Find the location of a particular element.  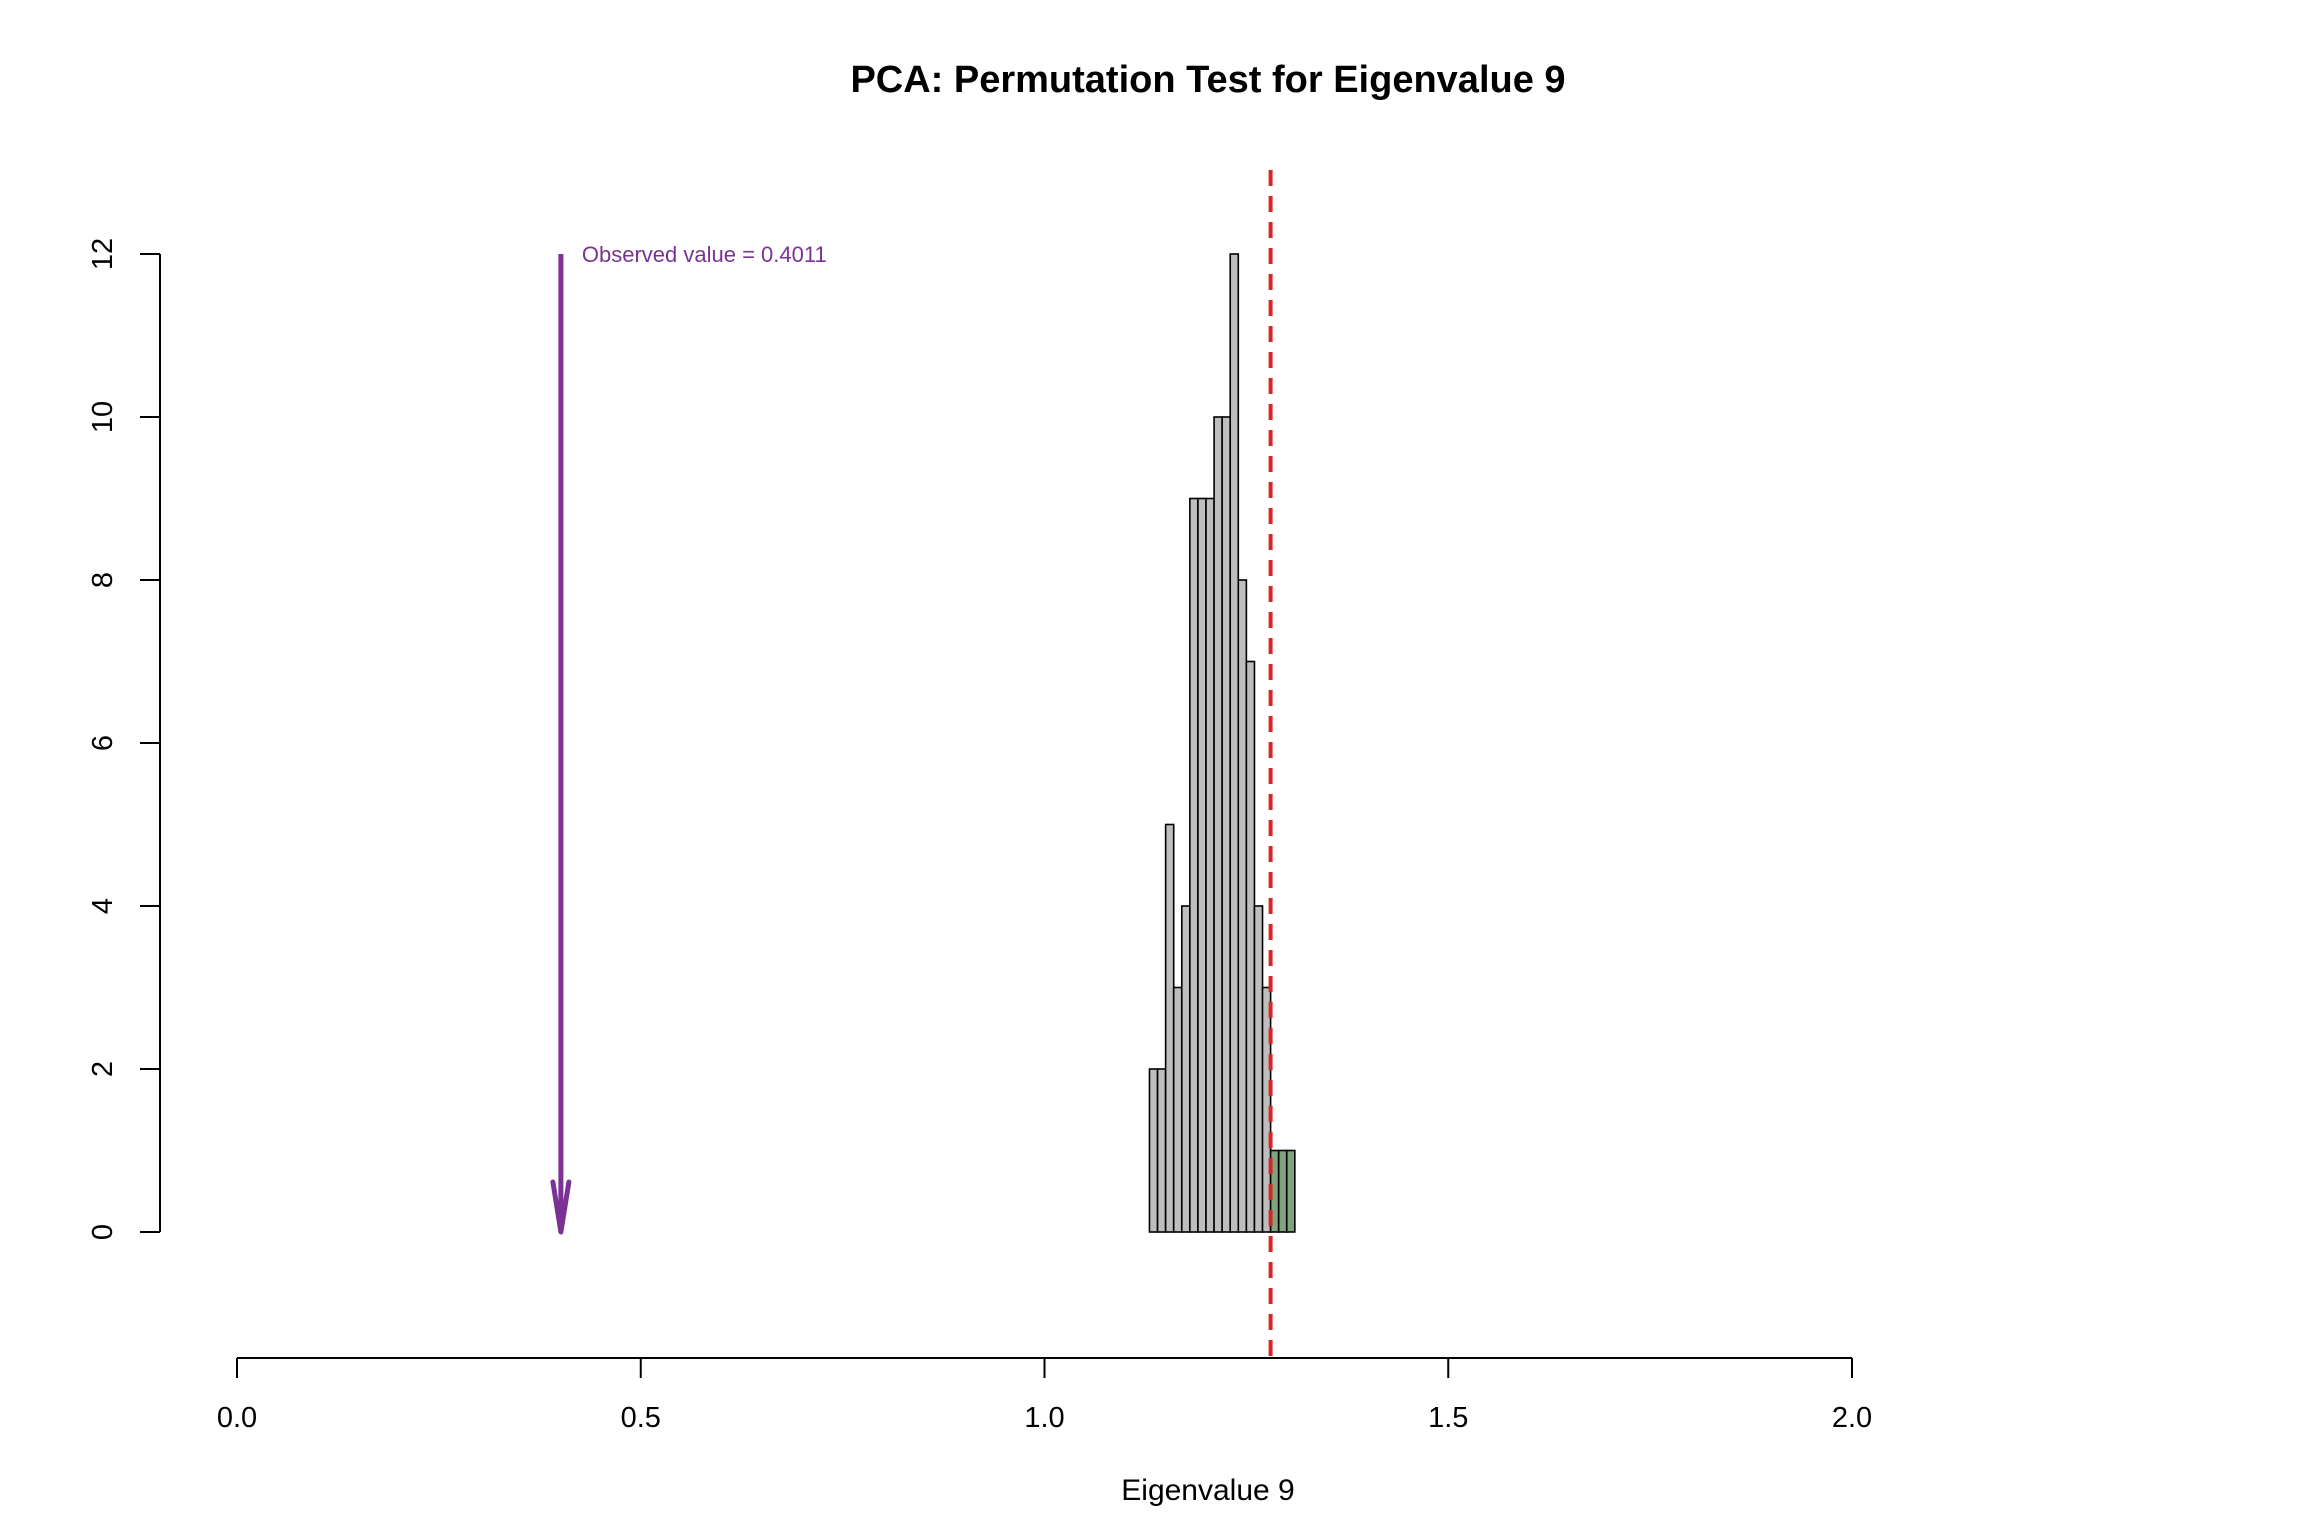

y-tick-label: 10 is located at coordinates (103, 417).